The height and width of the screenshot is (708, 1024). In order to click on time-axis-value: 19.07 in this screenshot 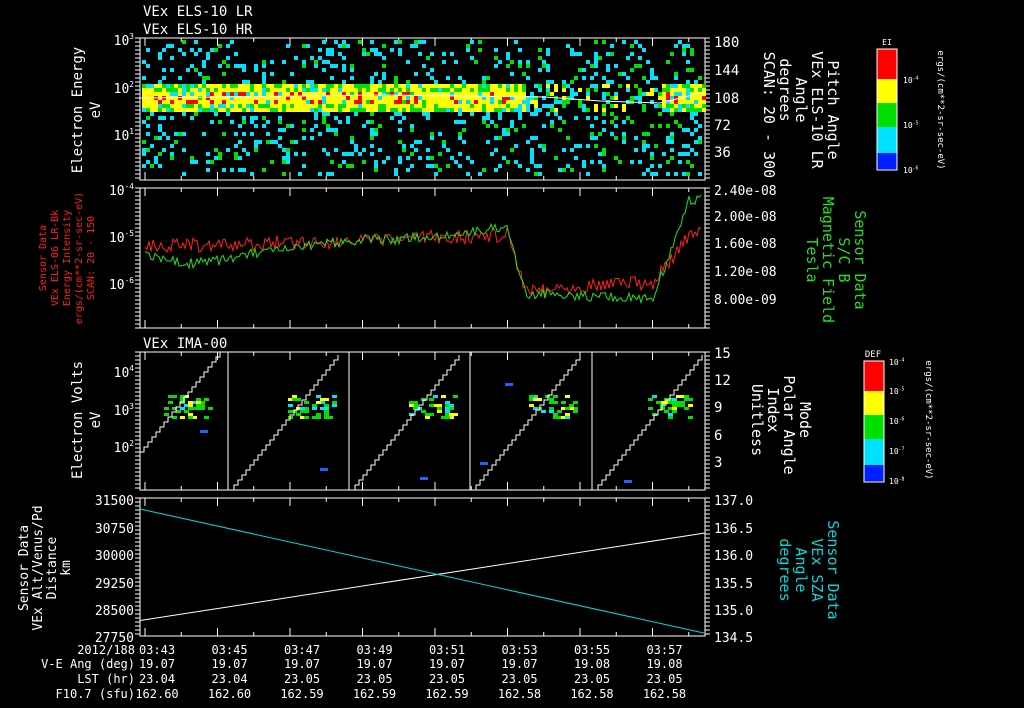, I will do `click(302, 664)`.